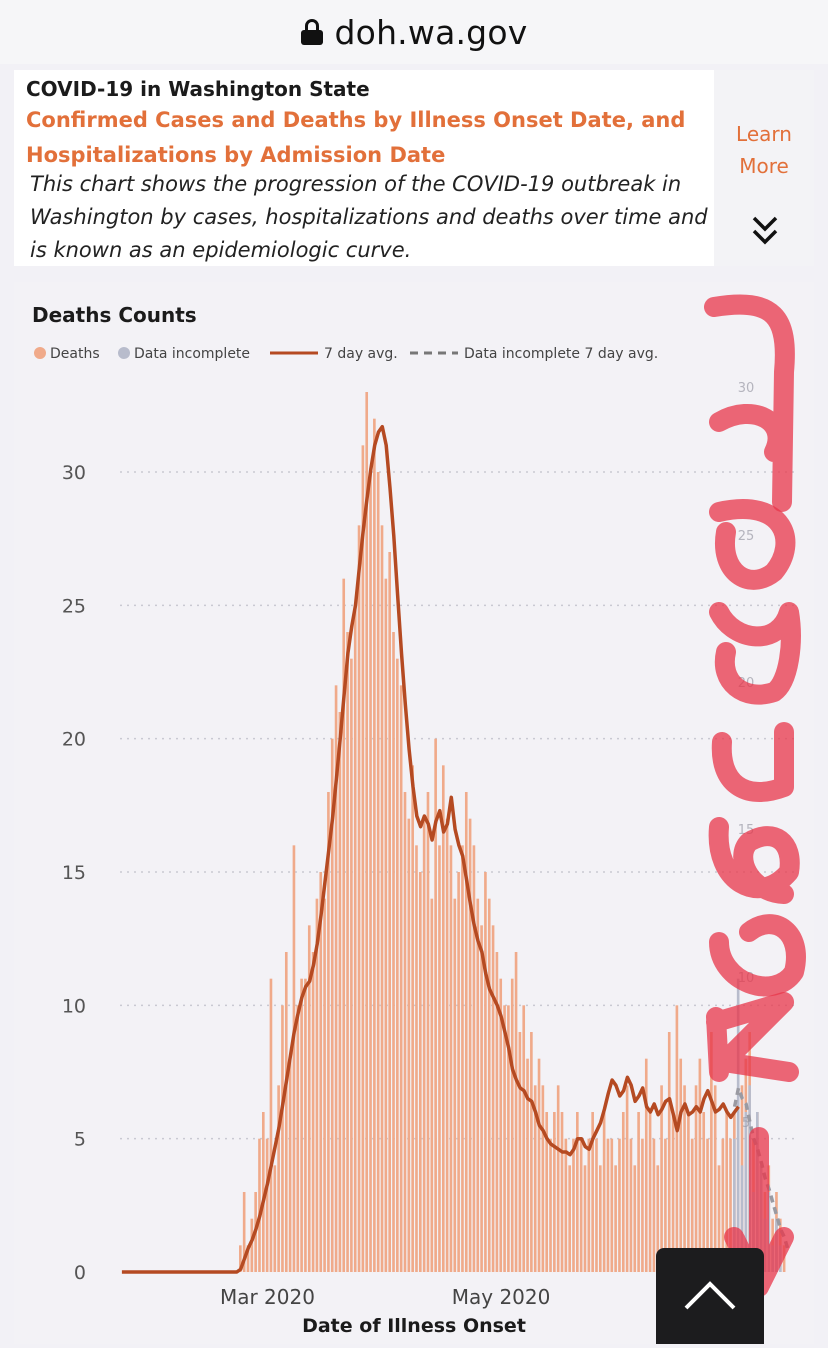 The width and height of the screenshot is (828, 1348). What do you see at coordinates (80, 1273) in the screenshot?
I see `y-tick-label: 0` at bounding box center [80, 1273].